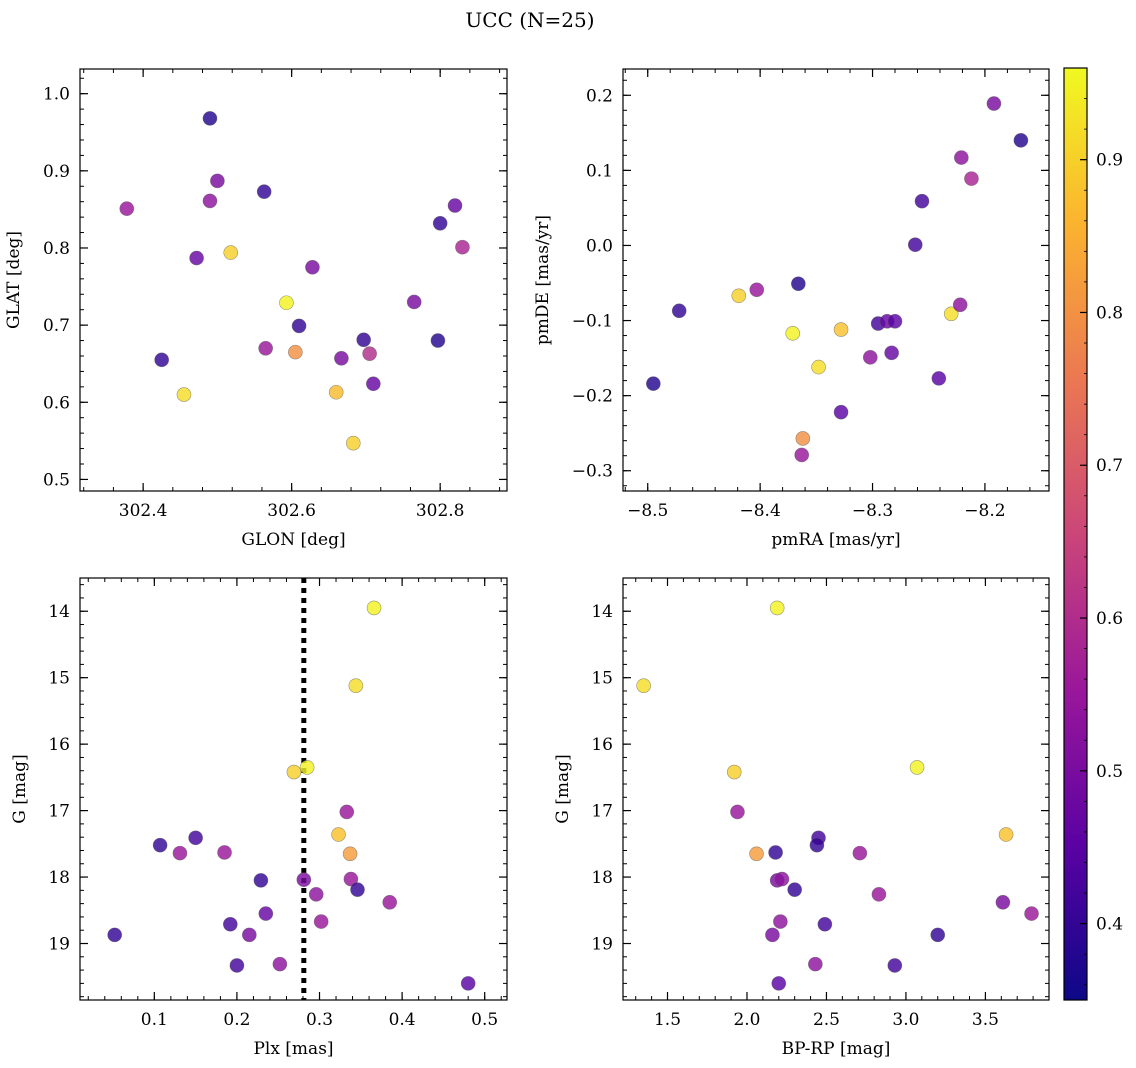  I want to click on y-tick-label: 0.5, so click(56, 480).